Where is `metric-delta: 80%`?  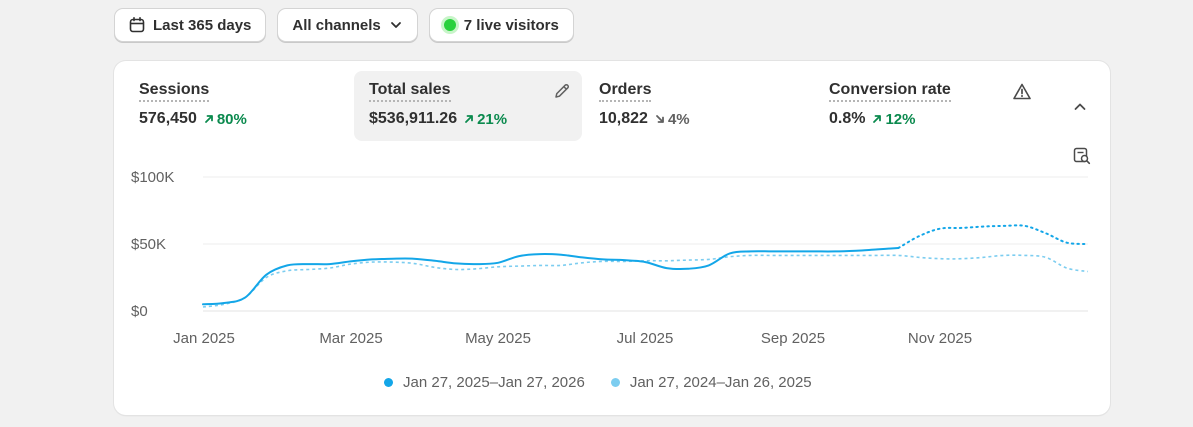 metric-delta: 80% is located at coordinates (225, 119).